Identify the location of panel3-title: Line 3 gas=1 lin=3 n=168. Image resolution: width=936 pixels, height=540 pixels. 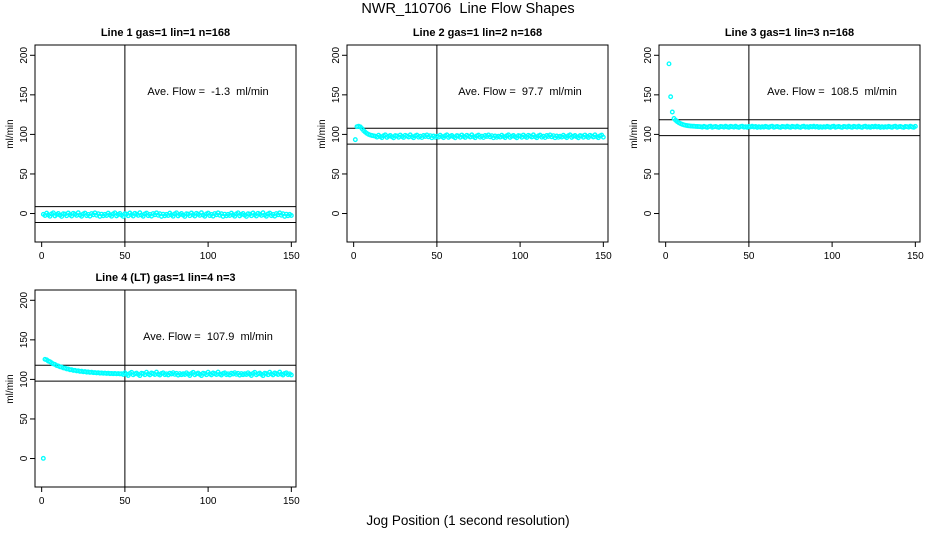
(789, 33).